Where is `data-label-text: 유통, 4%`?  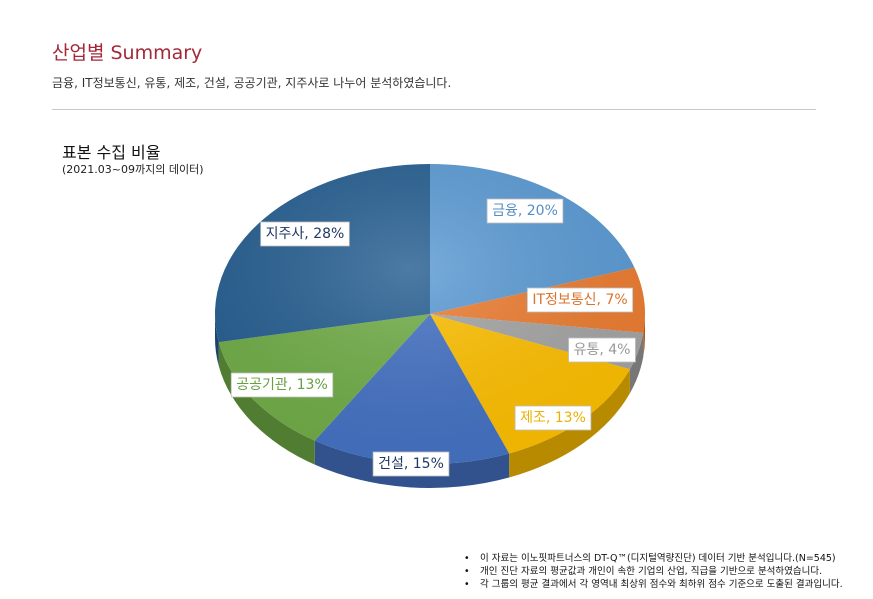 data-label-text: 유통, 4% is located at coordinates (602, 350).